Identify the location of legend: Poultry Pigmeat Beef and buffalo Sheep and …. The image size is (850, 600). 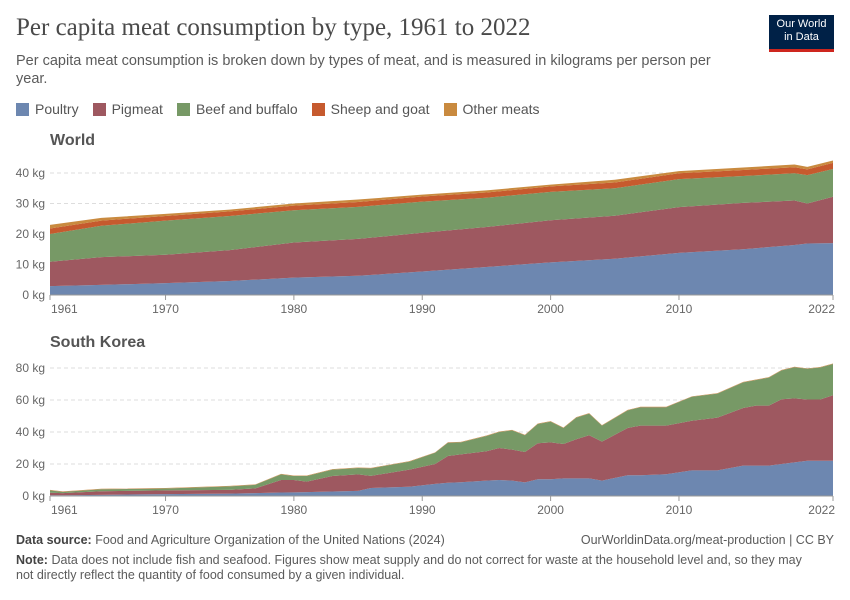
(278, 109).